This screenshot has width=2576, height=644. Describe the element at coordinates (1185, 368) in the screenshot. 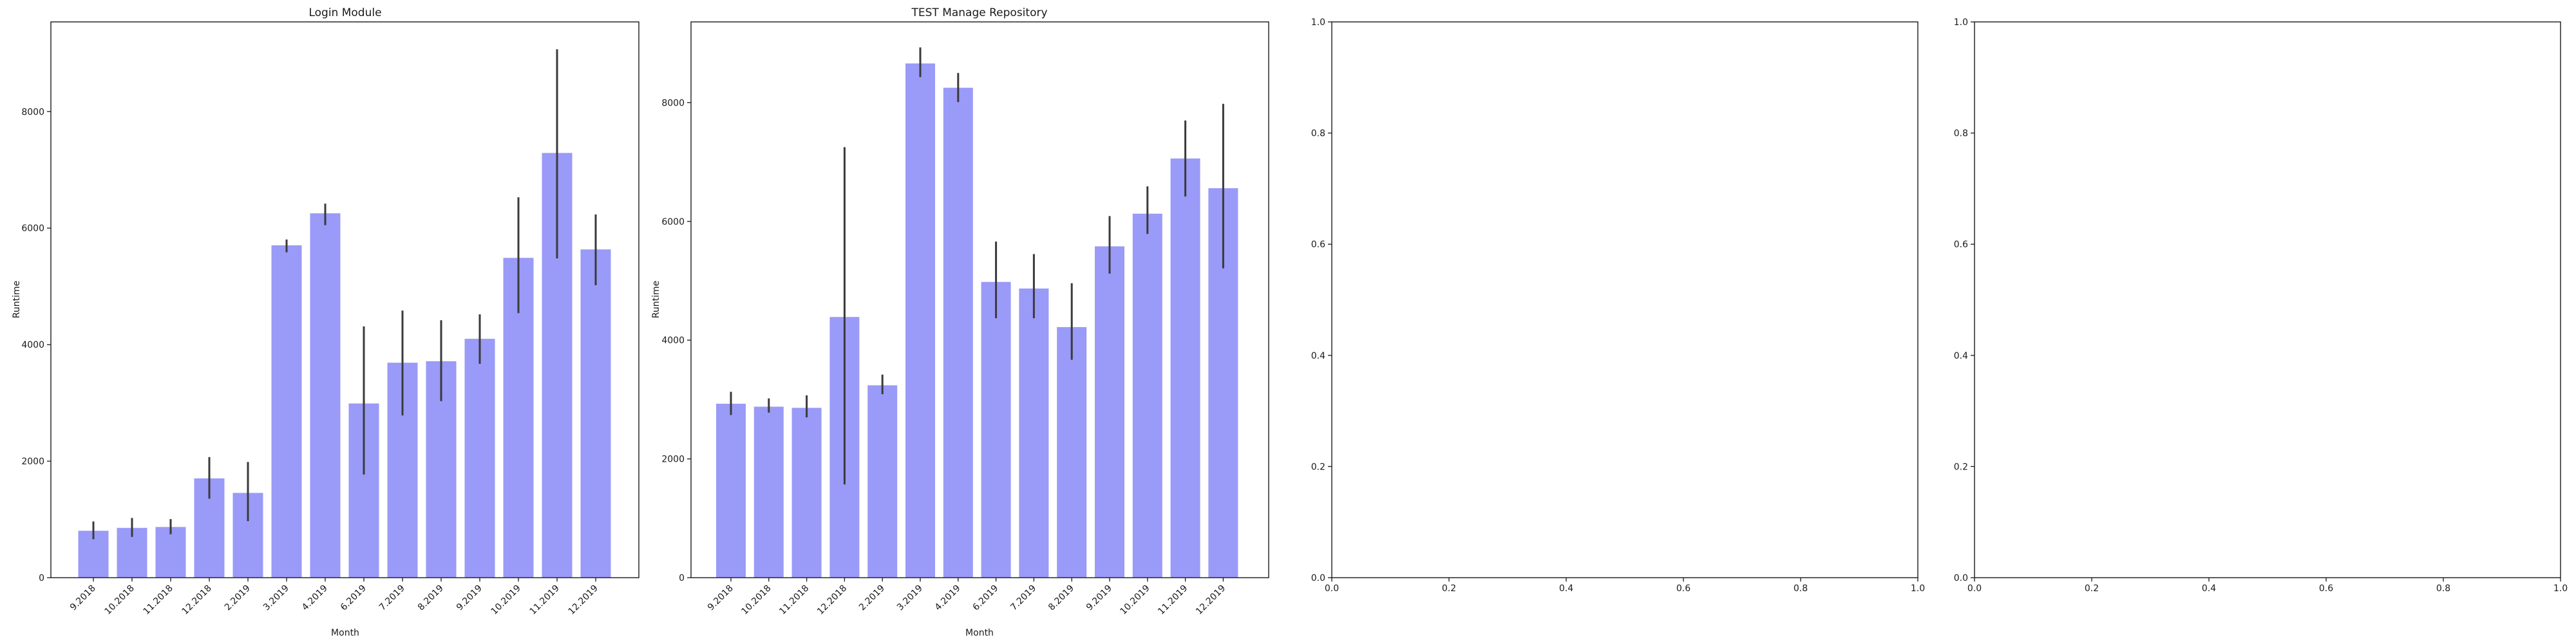

I see `bar-11.2019` at that location.